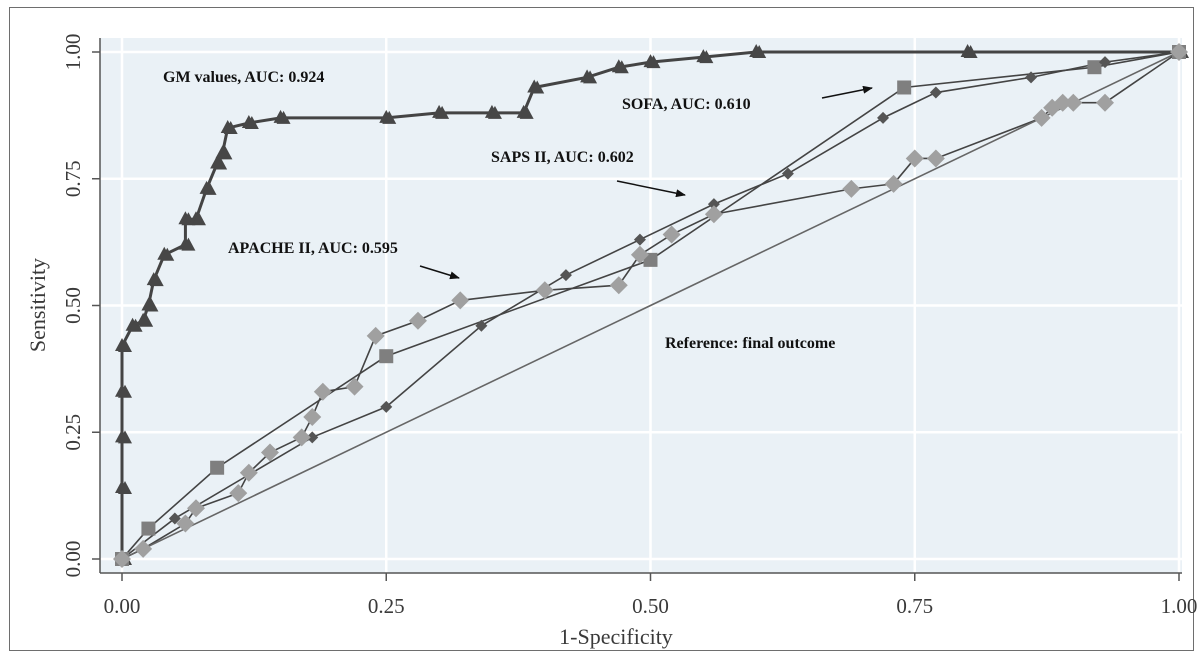  What do you see at coordinates (313, 248) in the screenshot?
I see `annotation-apache: APACHE II, AUC: 0.595` at bounding box center [313, 248].